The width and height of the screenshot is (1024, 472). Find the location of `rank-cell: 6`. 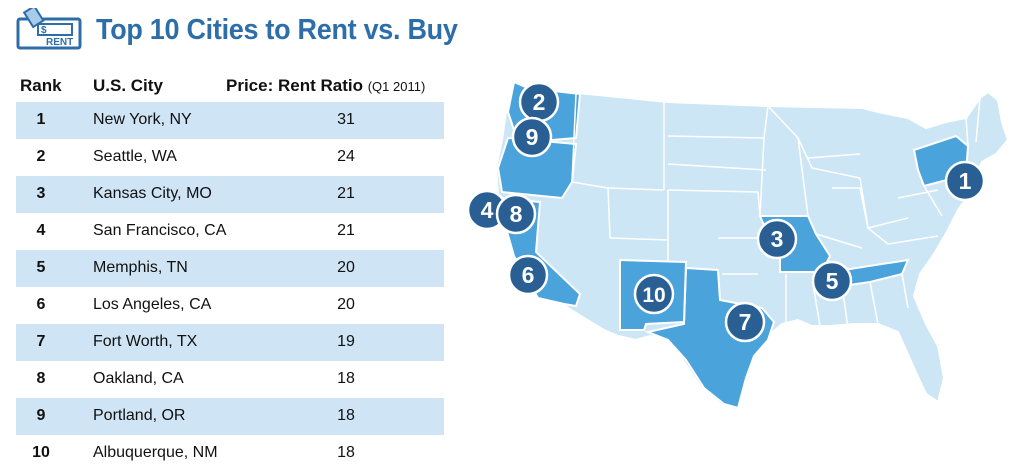

rank-cell: 6 is located at coordinates (41, 304).